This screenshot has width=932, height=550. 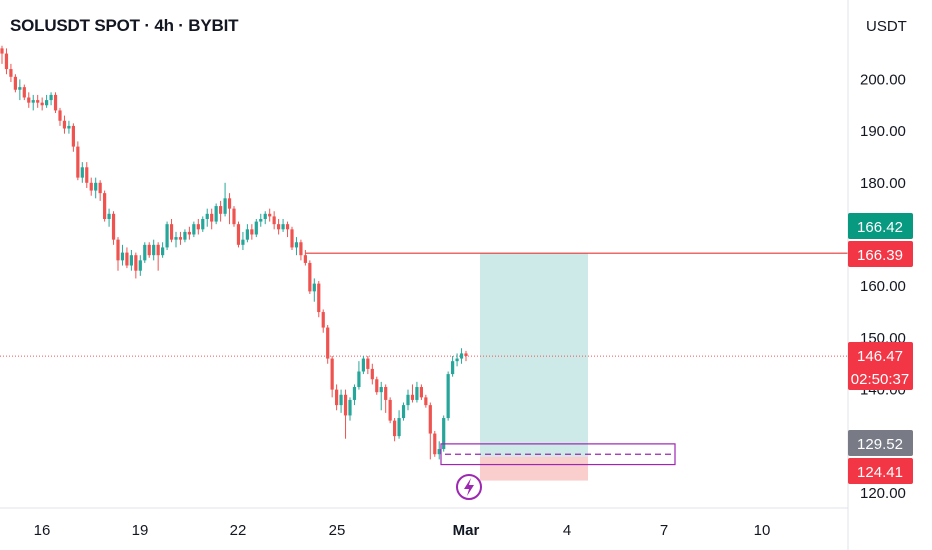 What do you see at coordinates (402, 530) in the screenshot?
I see `x-axis: 16 19 22 25 Mar 4 7 10` at bounding box center [402, 530].